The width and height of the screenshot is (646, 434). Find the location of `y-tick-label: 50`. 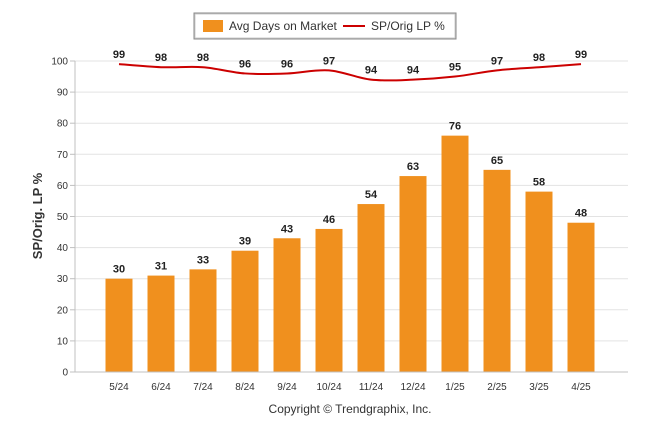

y-tick-label: 50 is located at coordinates (63, 217).